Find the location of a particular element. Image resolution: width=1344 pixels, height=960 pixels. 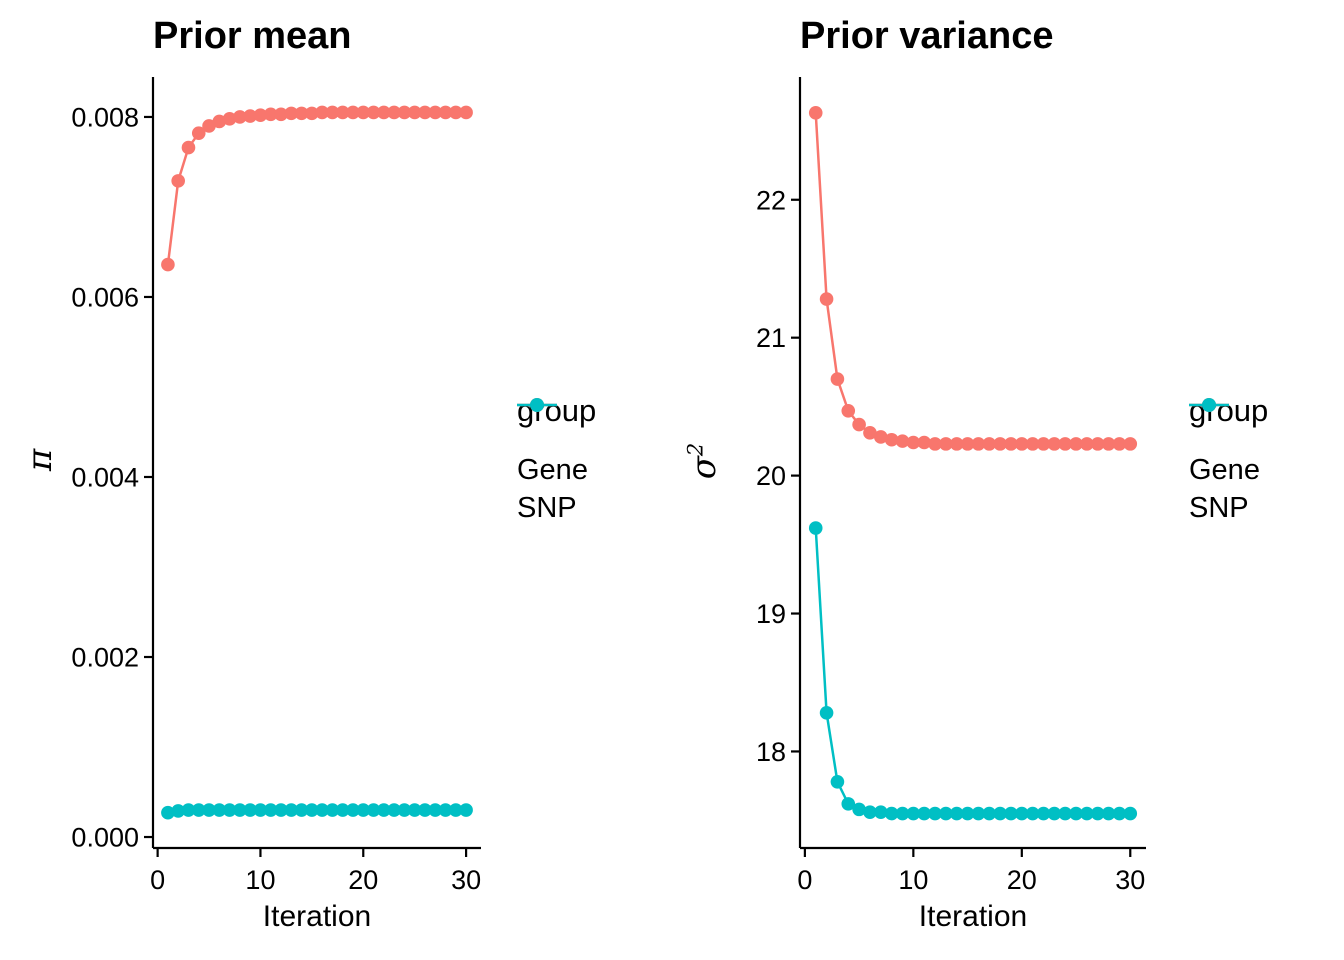

sigma-symbol: σ is located at coordinates (704, 468).